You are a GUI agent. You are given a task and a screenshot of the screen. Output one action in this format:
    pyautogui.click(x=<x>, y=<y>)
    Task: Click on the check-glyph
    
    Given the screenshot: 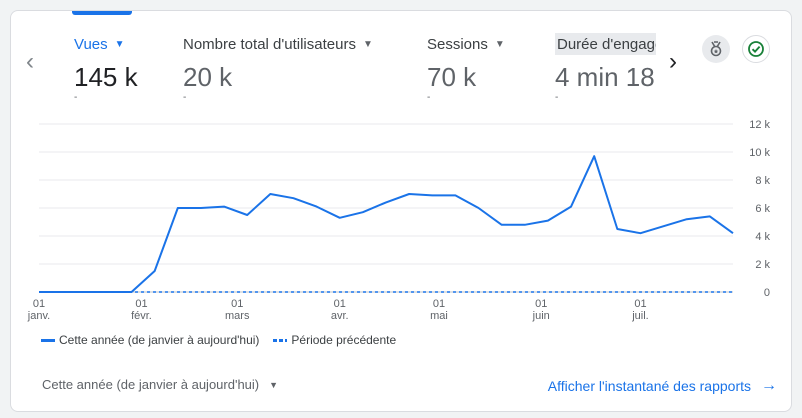 What is the action you would take?
    pyautogui.click(x=756, y=49)
    